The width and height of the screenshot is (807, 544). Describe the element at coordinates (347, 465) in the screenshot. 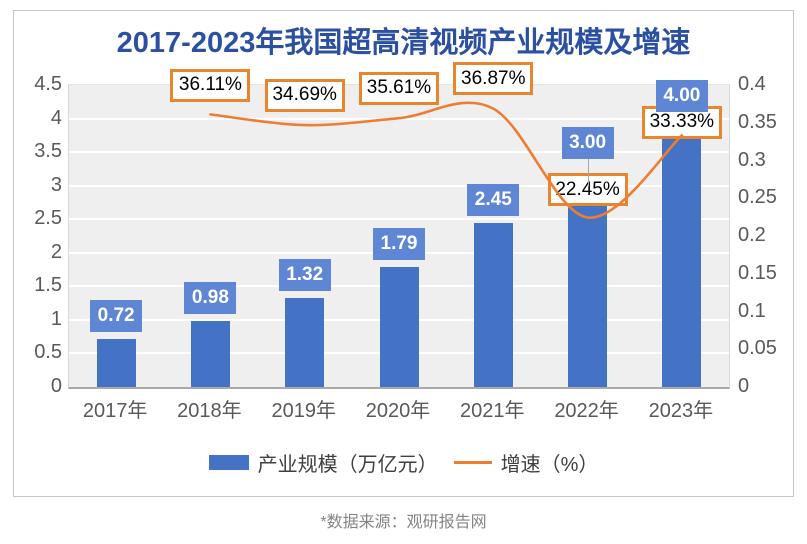

I see `legend-label: 产业规模（万亿元）` at that location.